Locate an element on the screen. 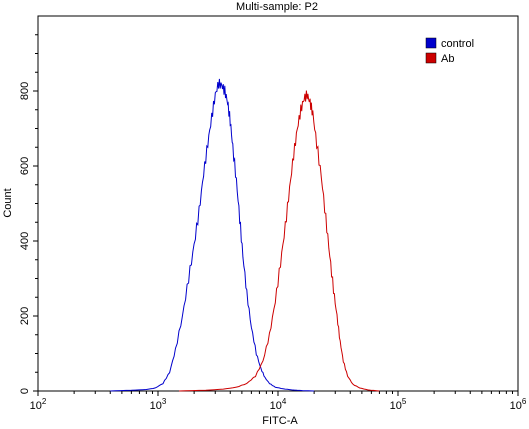 The image size is (529, 429). y-axis-label: Count is located at coordinates (8, 202).